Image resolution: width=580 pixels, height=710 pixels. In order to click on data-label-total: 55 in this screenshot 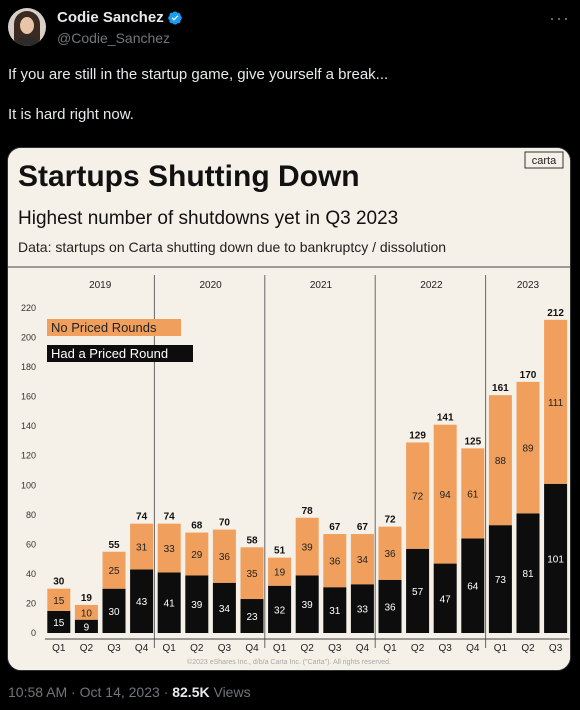, I will do `click(114, 545)`.